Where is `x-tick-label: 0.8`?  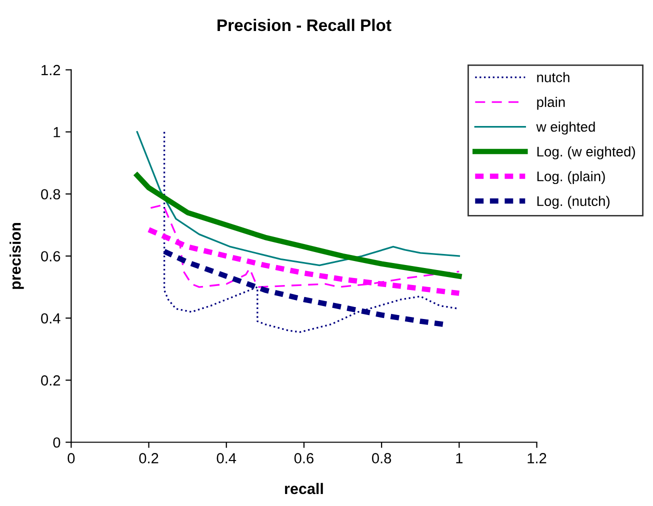
x-tick-label: 0.8 is located at coordinates (382, 458).